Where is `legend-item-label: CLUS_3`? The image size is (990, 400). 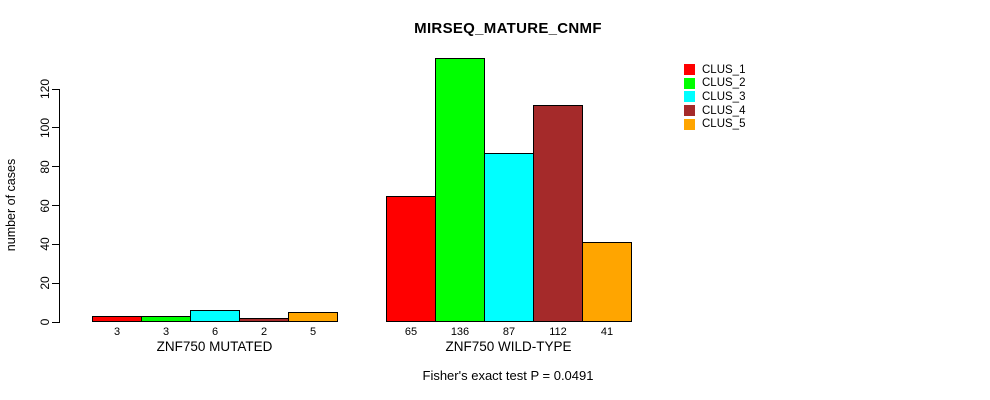
legend-item-label: CLUS_3 is located at coordinates (724, 96).